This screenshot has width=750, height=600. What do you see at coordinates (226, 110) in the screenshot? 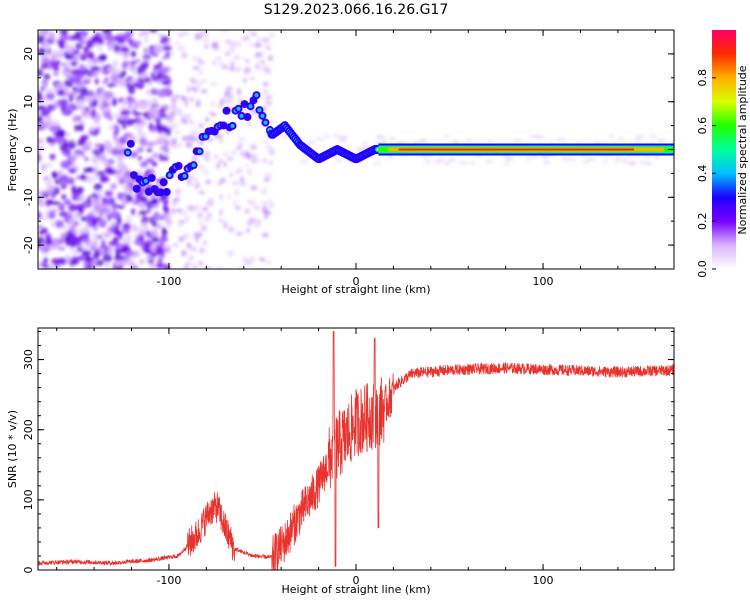
I see `ridge-blob-inner` at bounding box center [226, 110].